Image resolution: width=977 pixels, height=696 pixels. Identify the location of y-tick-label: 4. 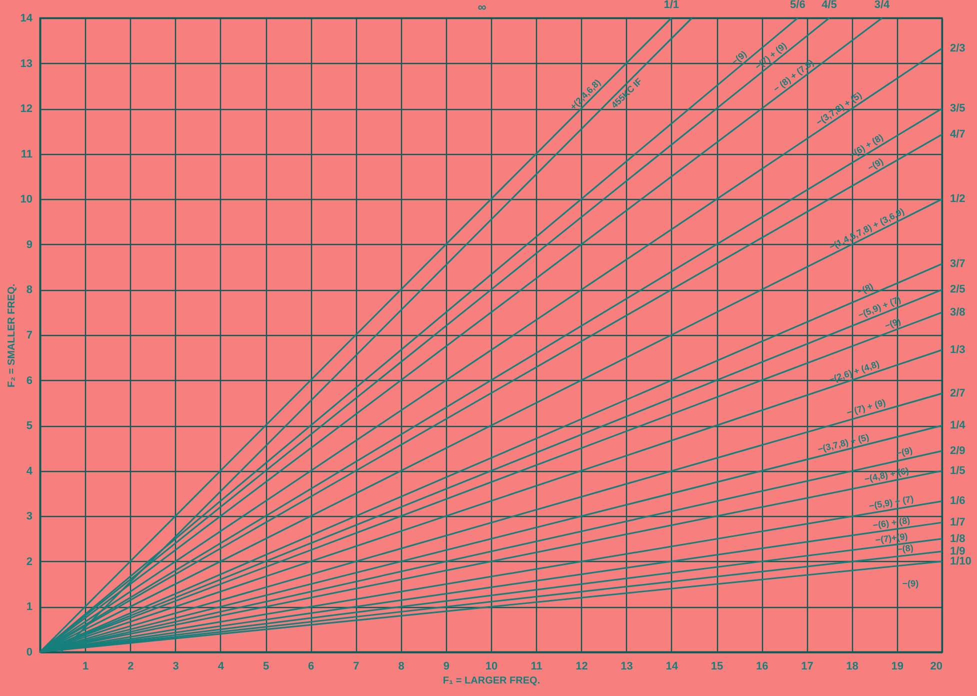
(30, 471).